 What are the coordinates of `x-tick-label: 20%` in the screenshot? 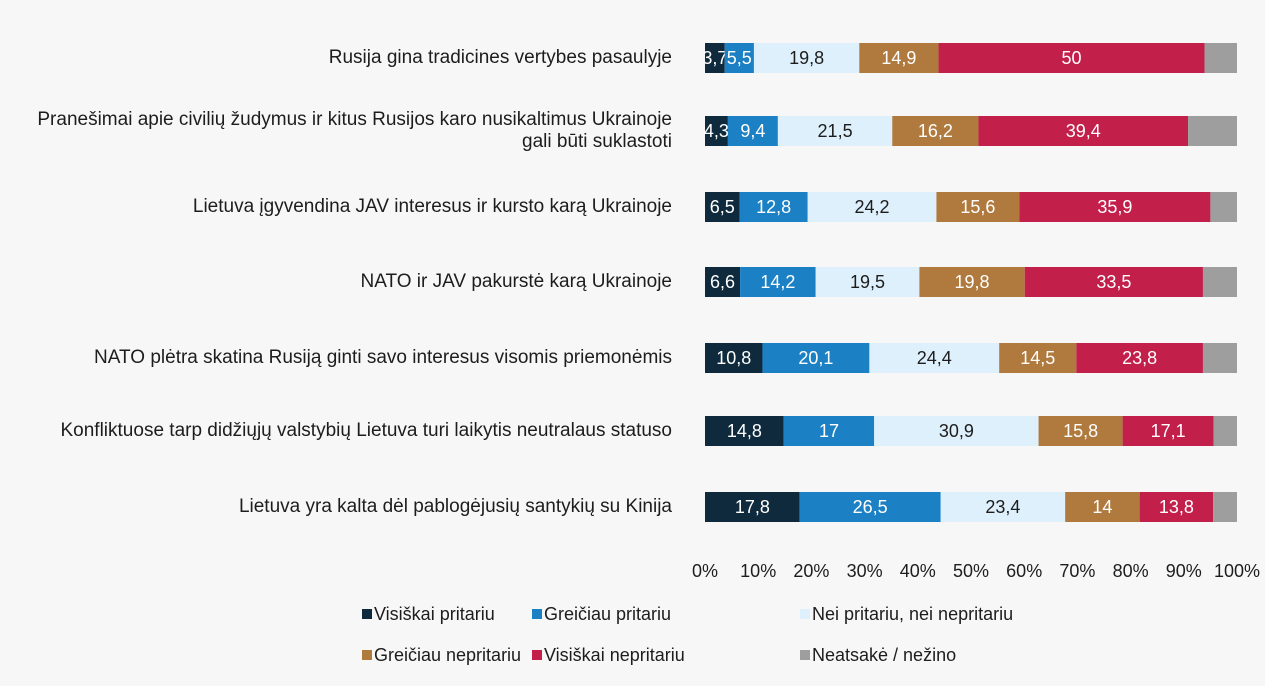 It's located at (811, 571).